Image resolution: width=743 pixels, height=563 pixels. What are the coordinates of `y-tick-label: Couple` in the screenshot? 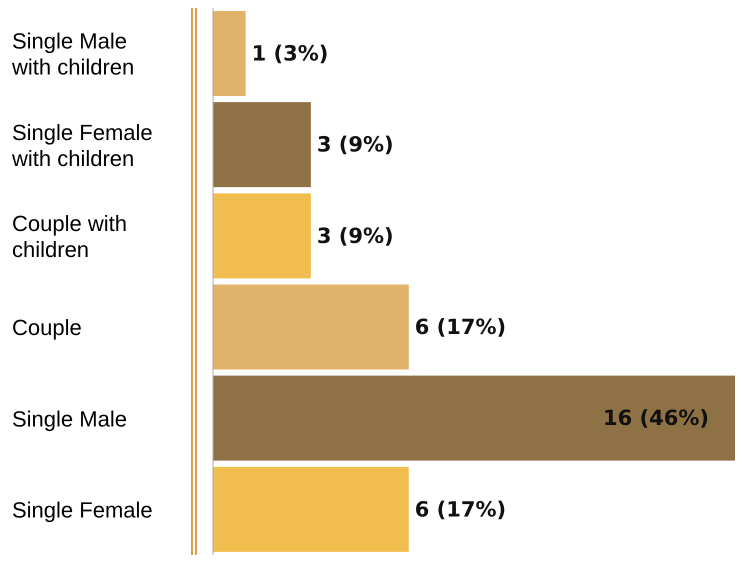 It's located at (47, 327).